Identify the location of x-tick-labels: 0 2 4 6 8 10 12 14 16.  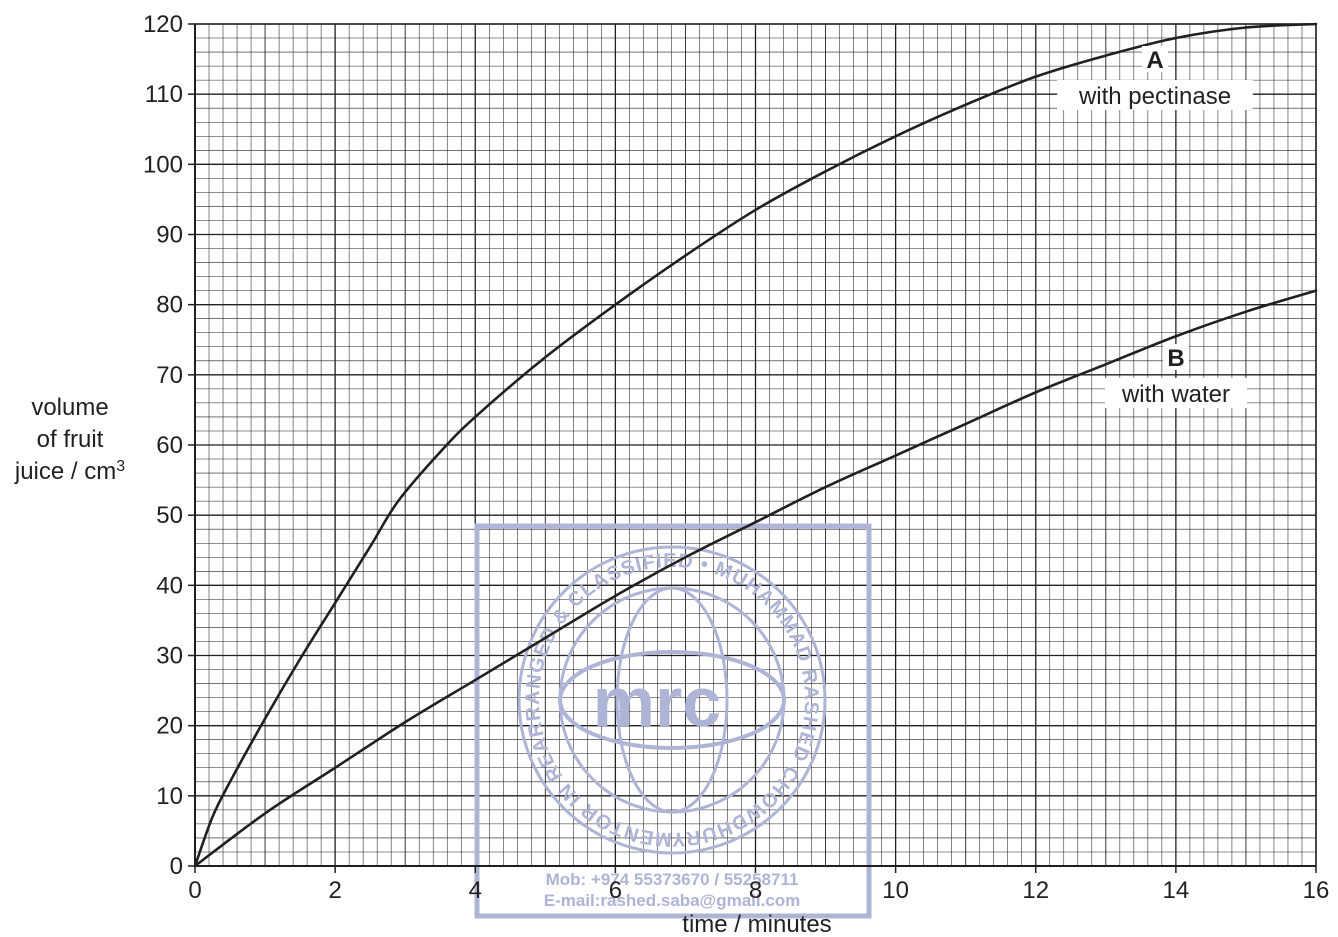
(758, 890).